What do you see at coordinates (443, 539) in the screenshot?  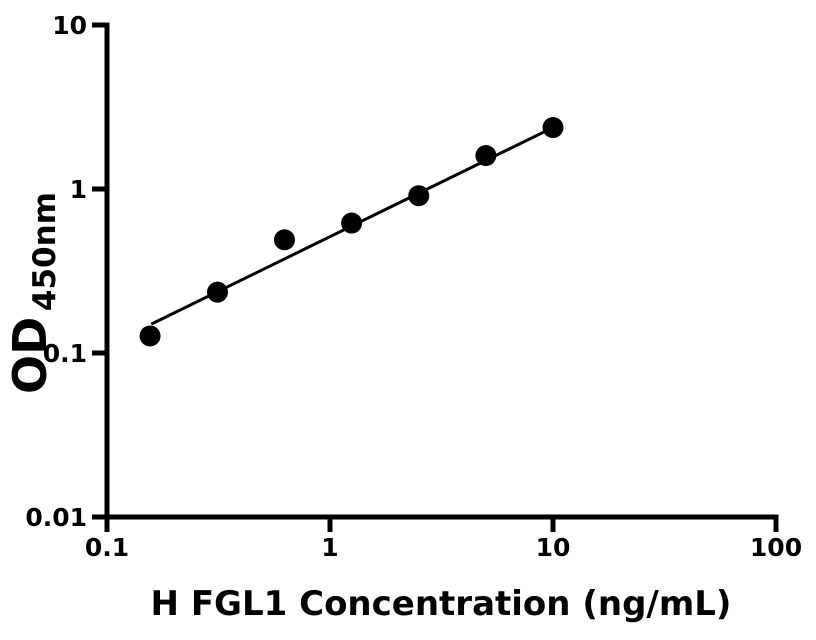 I see `x-axis-ticks: 0.1 1 10 100` at bounding box center [443, 539].